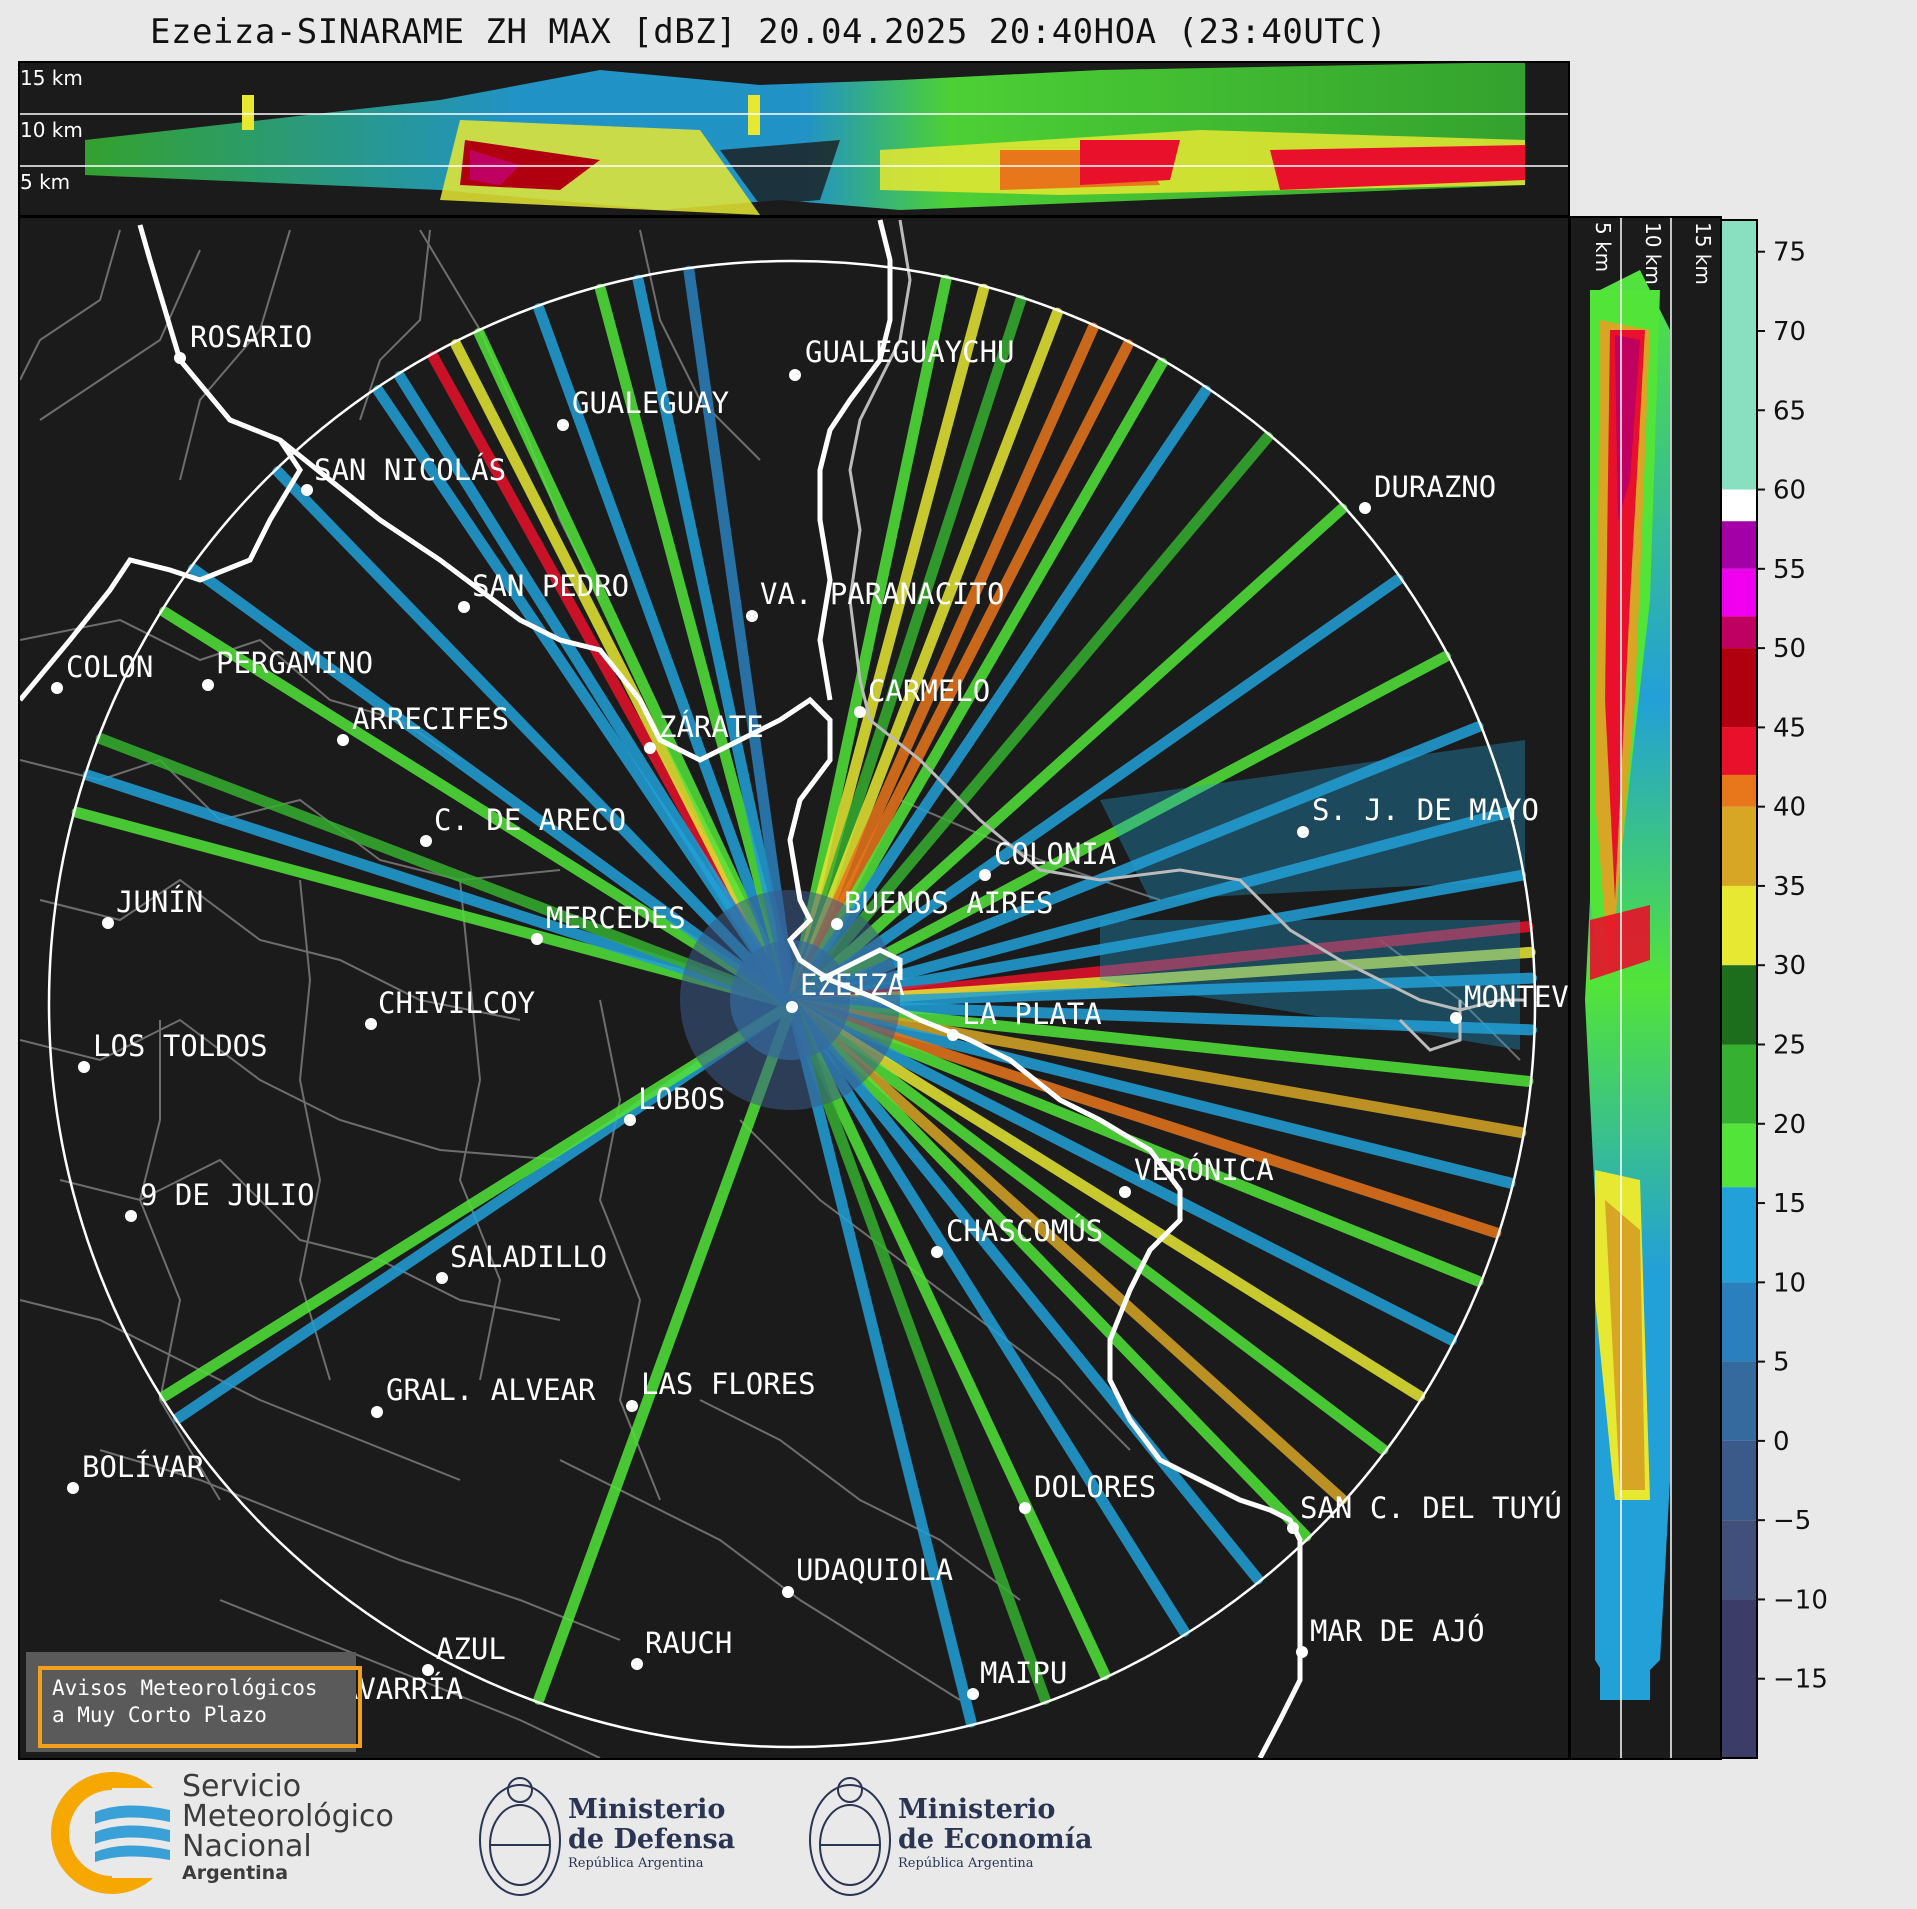  Describe the element at coordinates (1653, 253) in the screenshot. I see `side-alt-label: 10 km` at that location.